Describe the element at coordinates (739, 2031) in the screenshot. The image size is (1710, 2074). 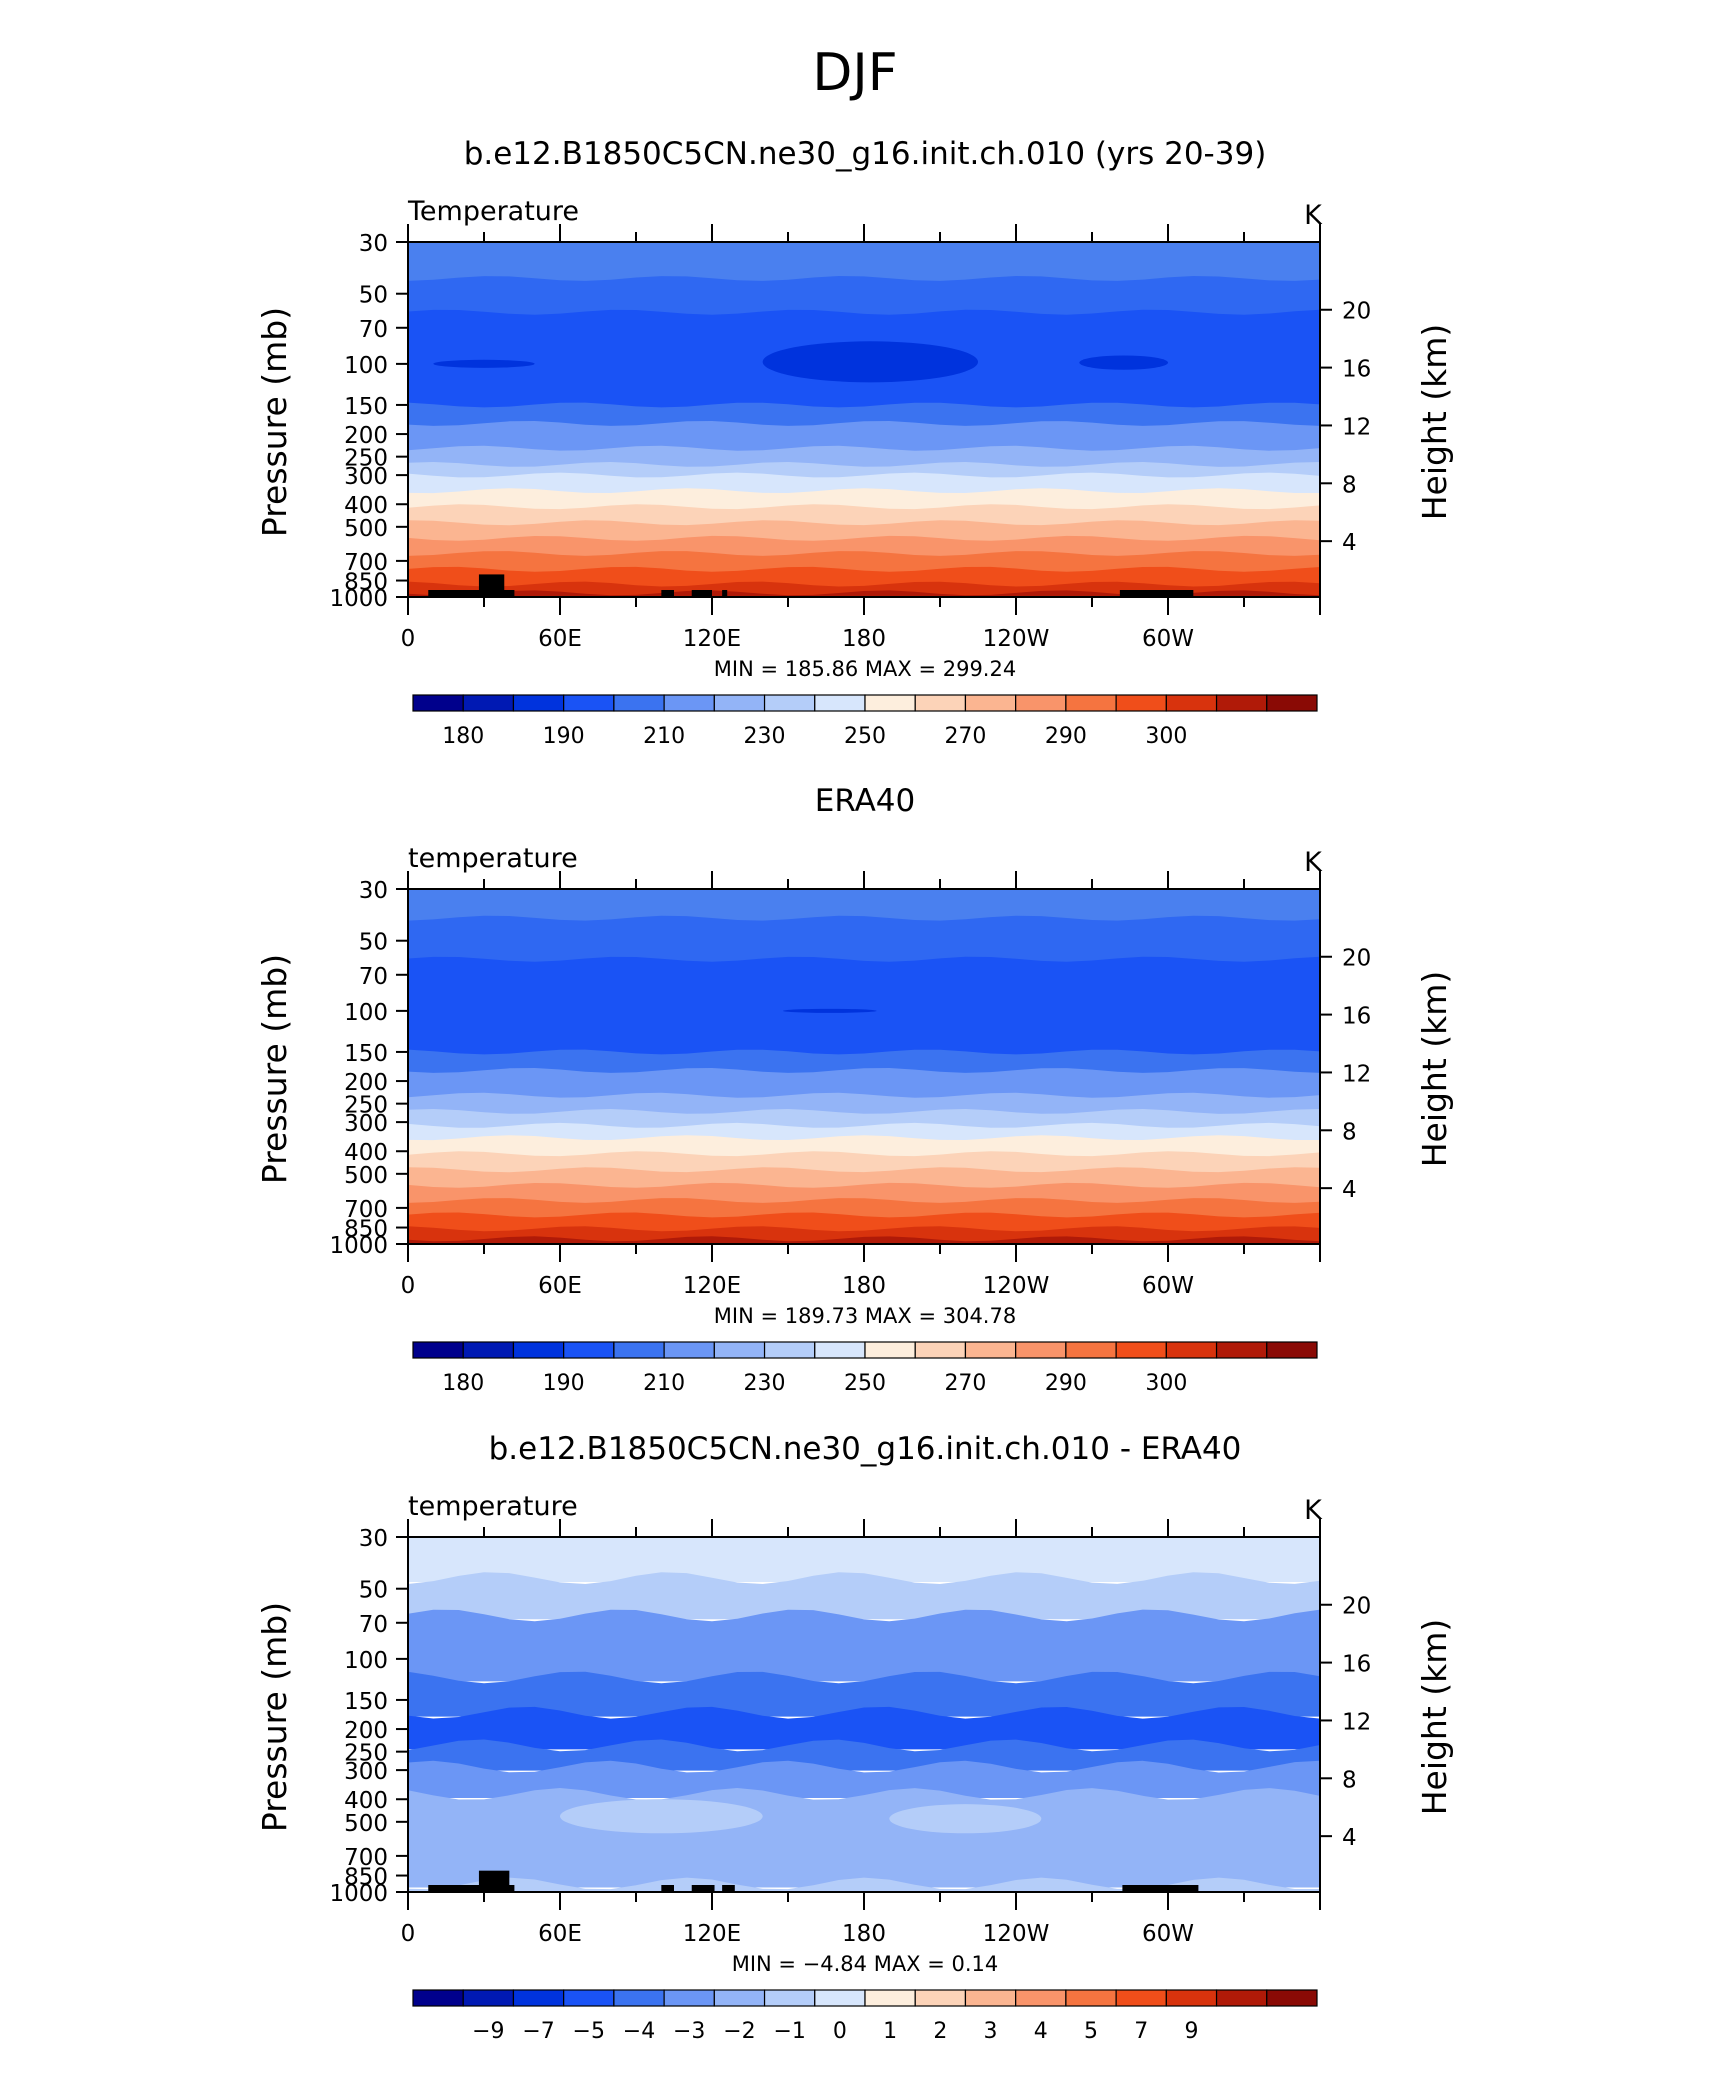
I see `colorbar-label: −2` at that location.